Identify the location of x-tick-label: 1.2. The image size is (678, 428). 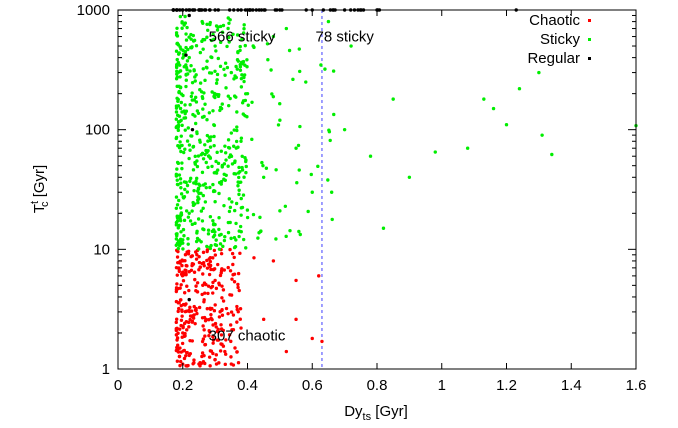
(506, 385).